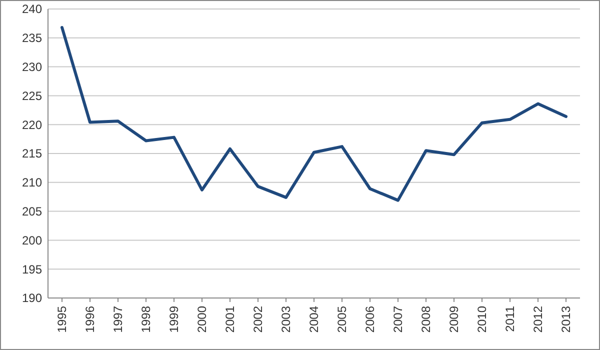 The image size is (600, 350). Describe the element at coordinates (32, 125) in the screenshot. I see `y-tick-label: 220` at that location.